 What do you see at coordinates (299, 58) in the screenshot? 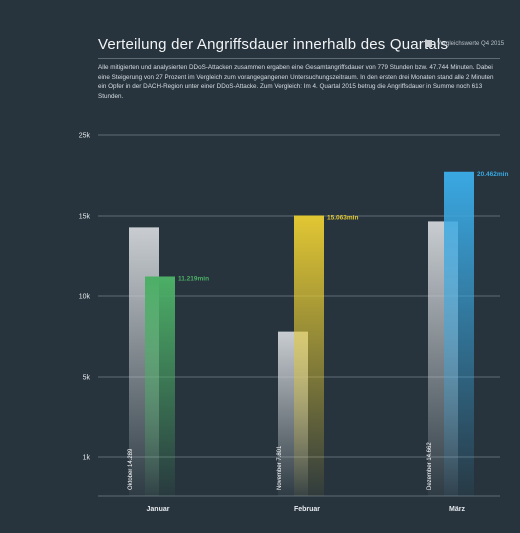
I see `title-divider` at bounding box center [299, 58].